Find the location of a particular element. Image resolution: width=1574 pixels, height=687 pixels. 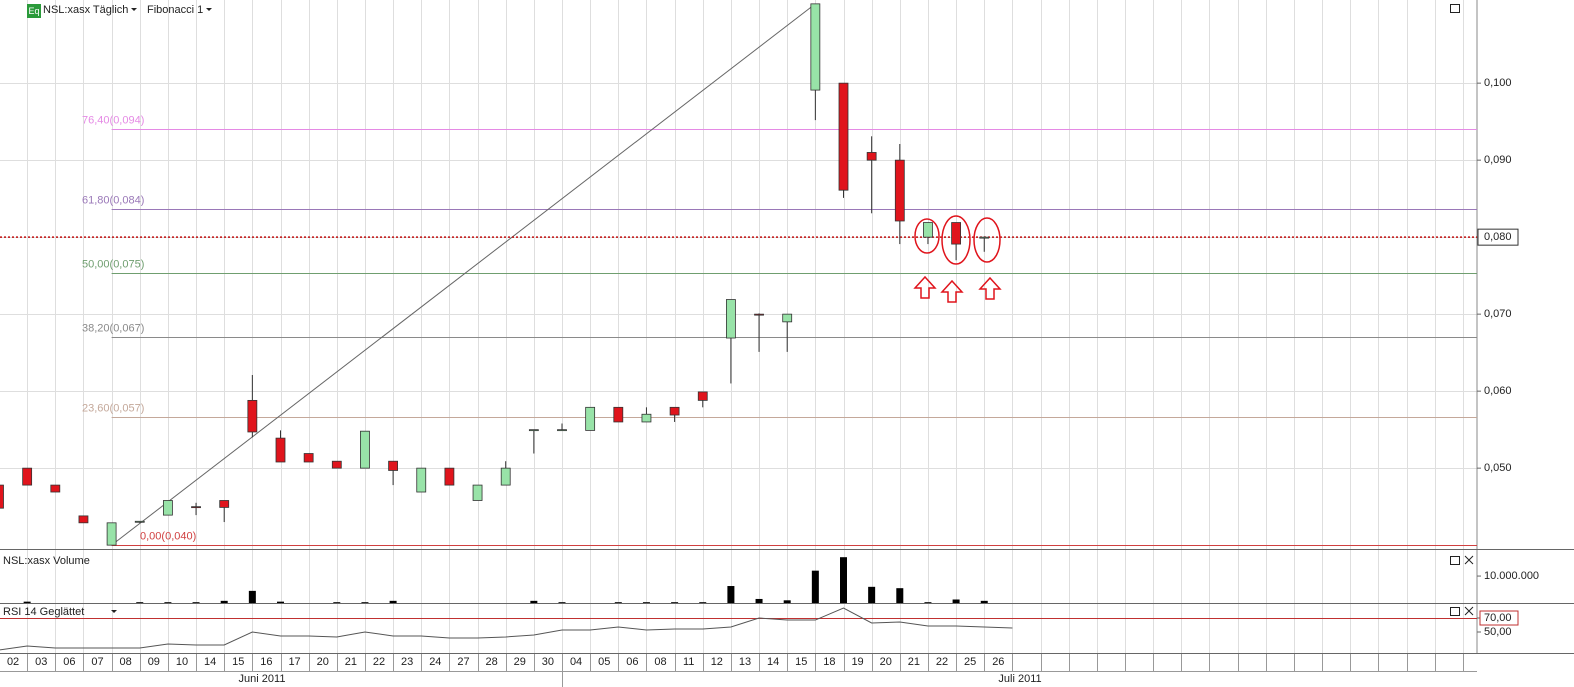

x-tick-label: 03 is located at coordinates (41, 662).